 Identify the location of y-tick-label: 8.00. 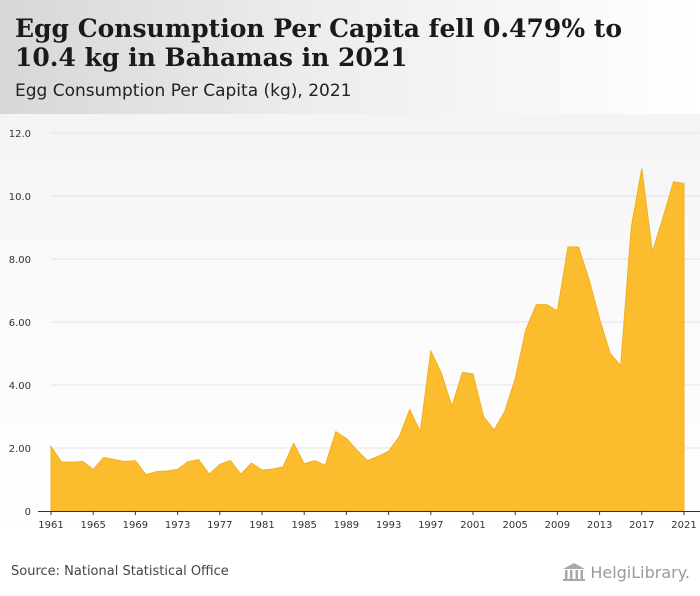
(20, 260).